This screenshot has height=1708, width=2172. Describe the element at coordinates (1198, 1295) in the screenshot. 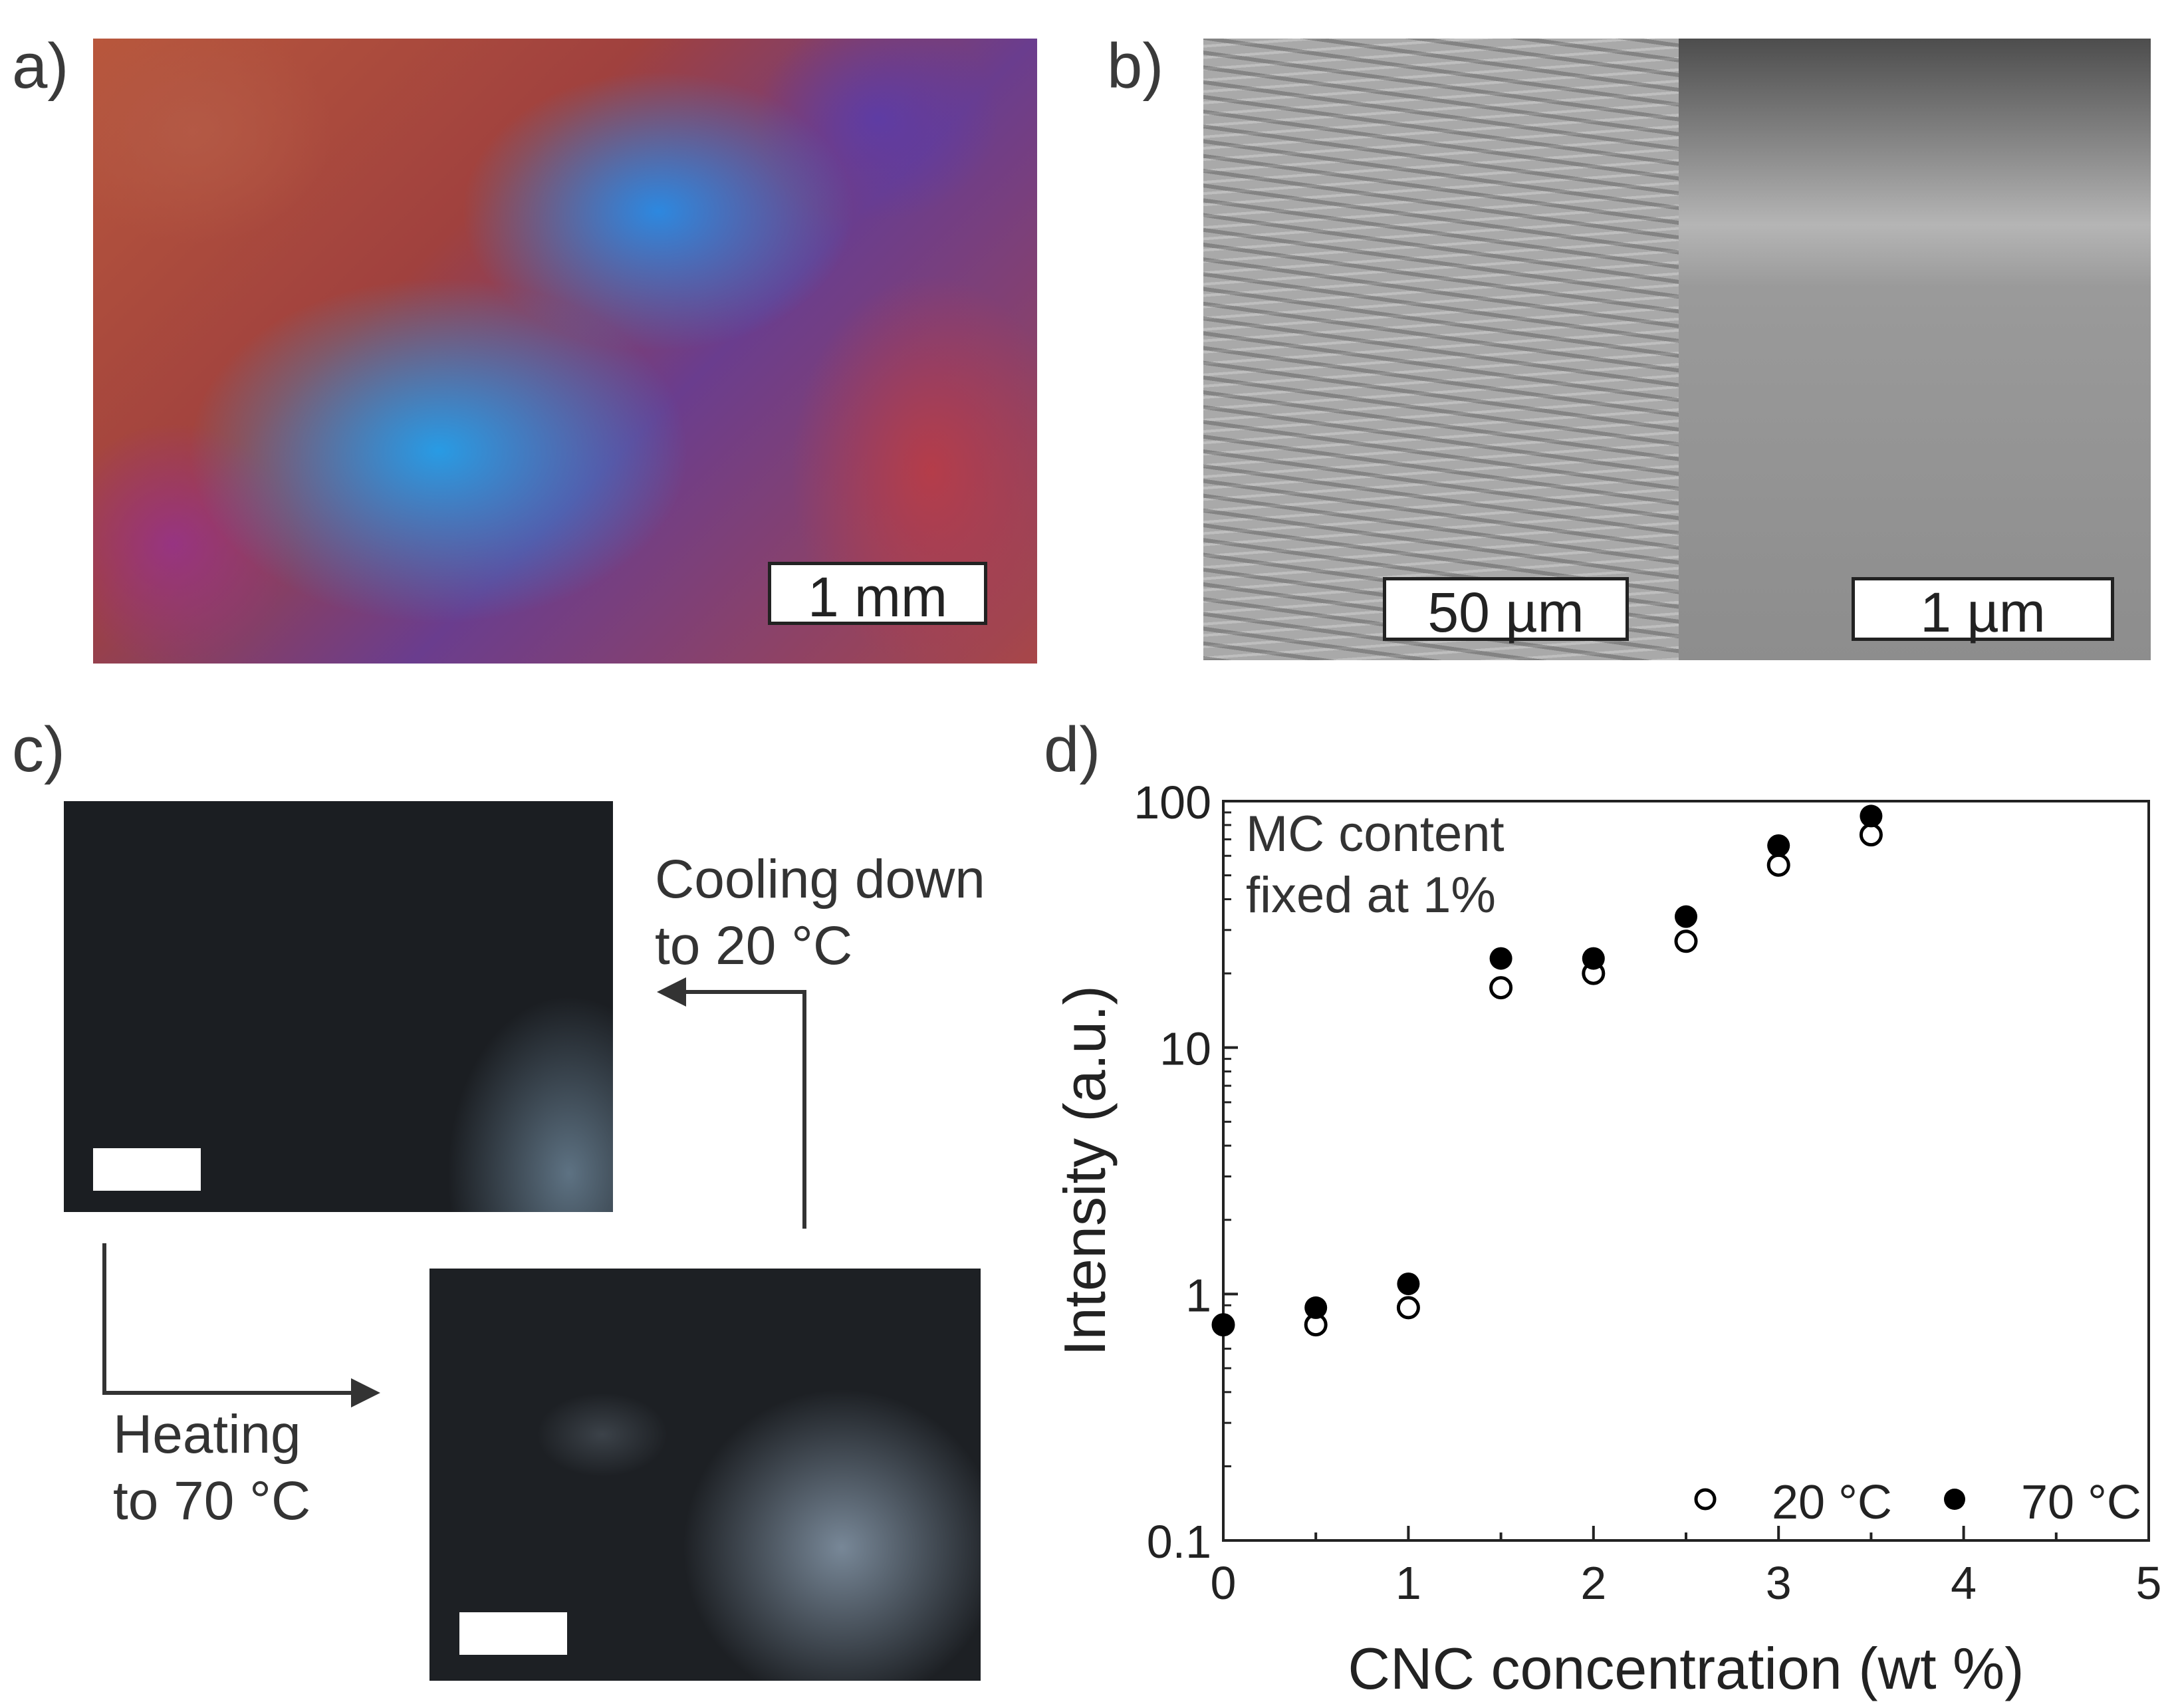

I see `y-tick-label: 1` at that location.